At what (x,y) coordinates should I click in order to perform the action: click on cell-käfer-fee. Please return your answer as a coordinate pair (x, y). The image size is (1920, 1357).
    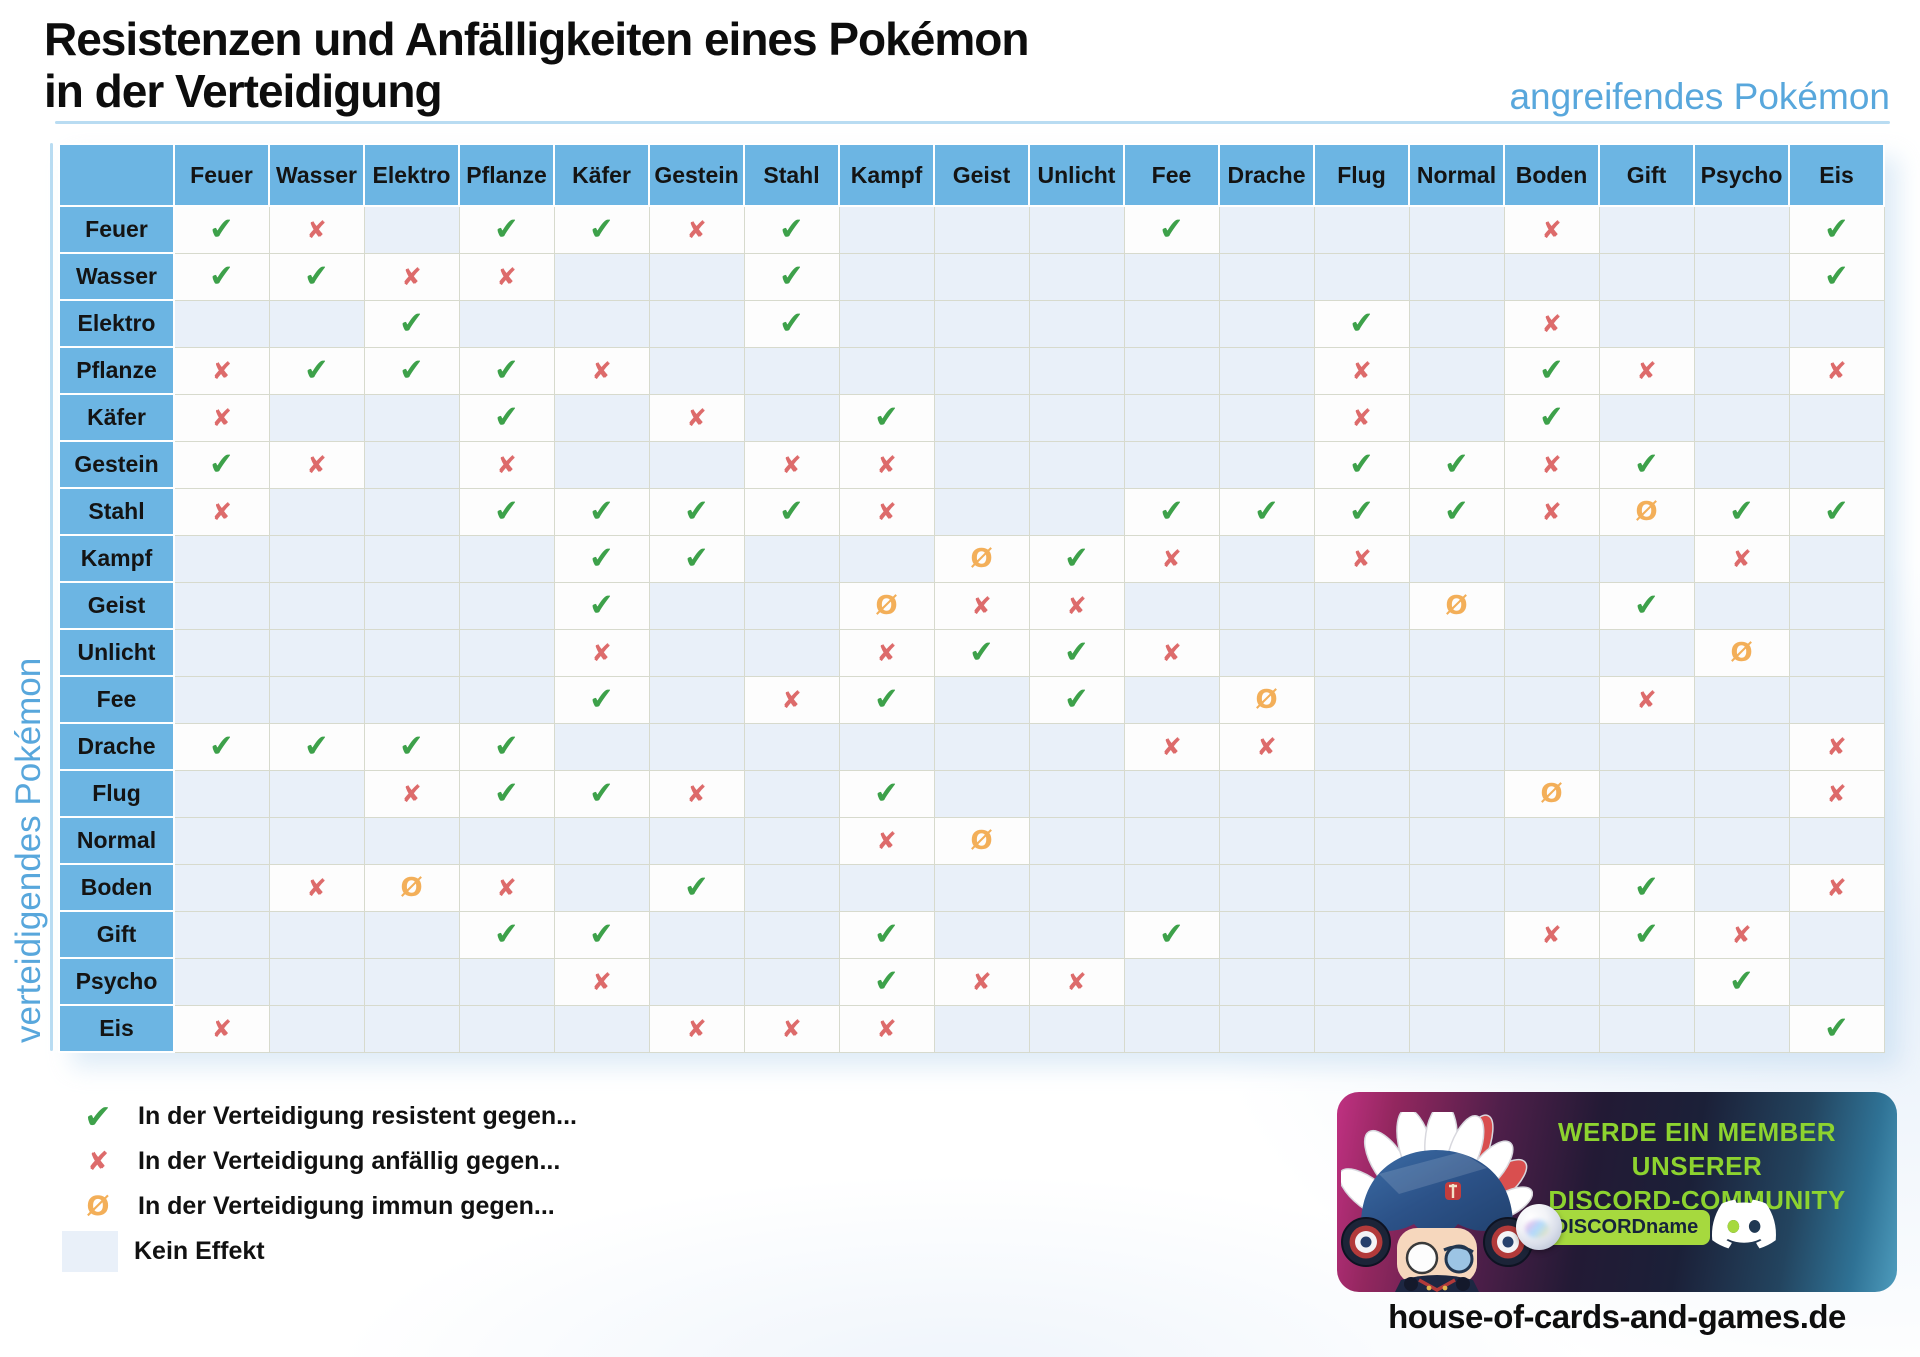
    Looking at the image, I should click on (1171, 417).